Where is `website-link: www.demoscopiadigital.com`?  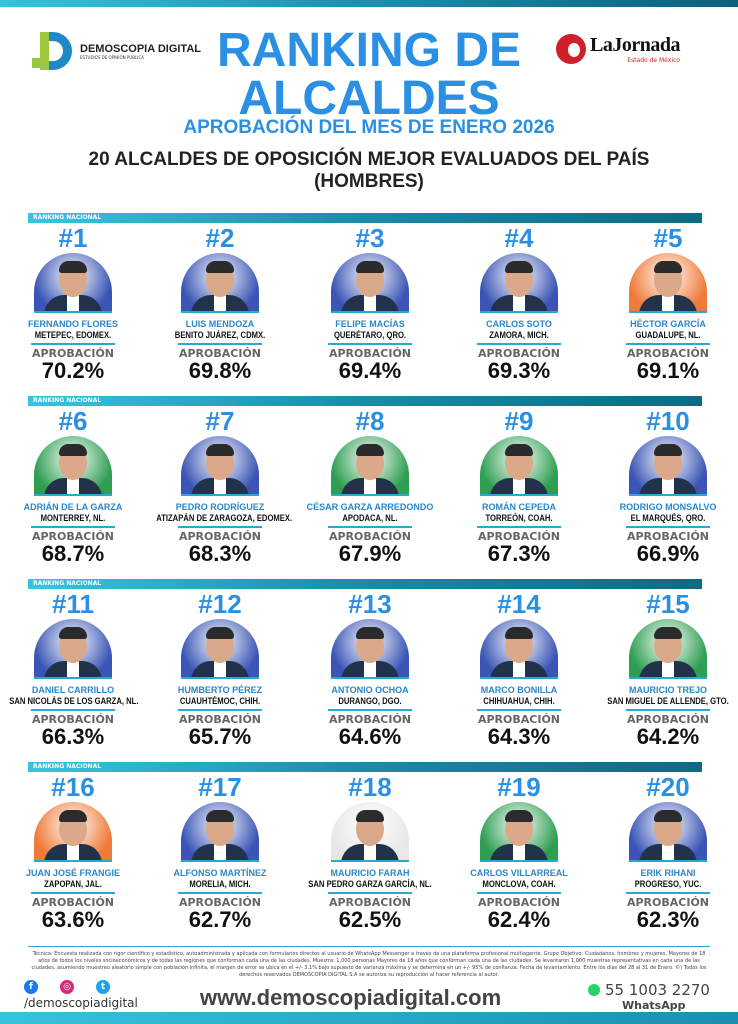 website-link: www.demoscopiadigital.com is located at coordinates (351, 997).